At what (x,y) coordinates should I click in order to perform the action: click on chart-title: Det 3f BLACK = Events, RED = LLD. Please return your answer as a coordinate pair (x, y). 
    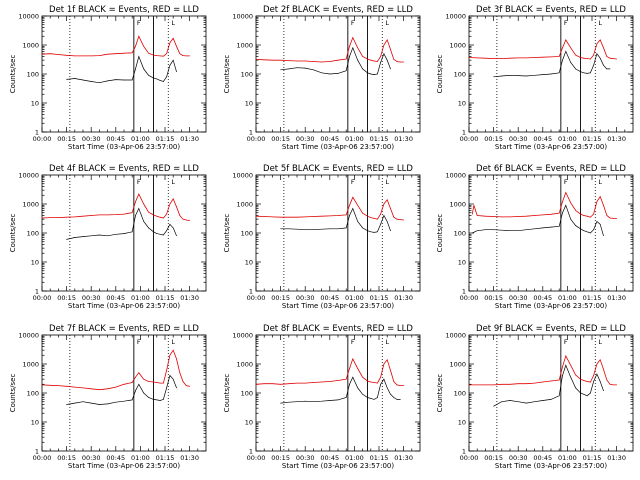
    Looking at the image, I should click on (551, 10).